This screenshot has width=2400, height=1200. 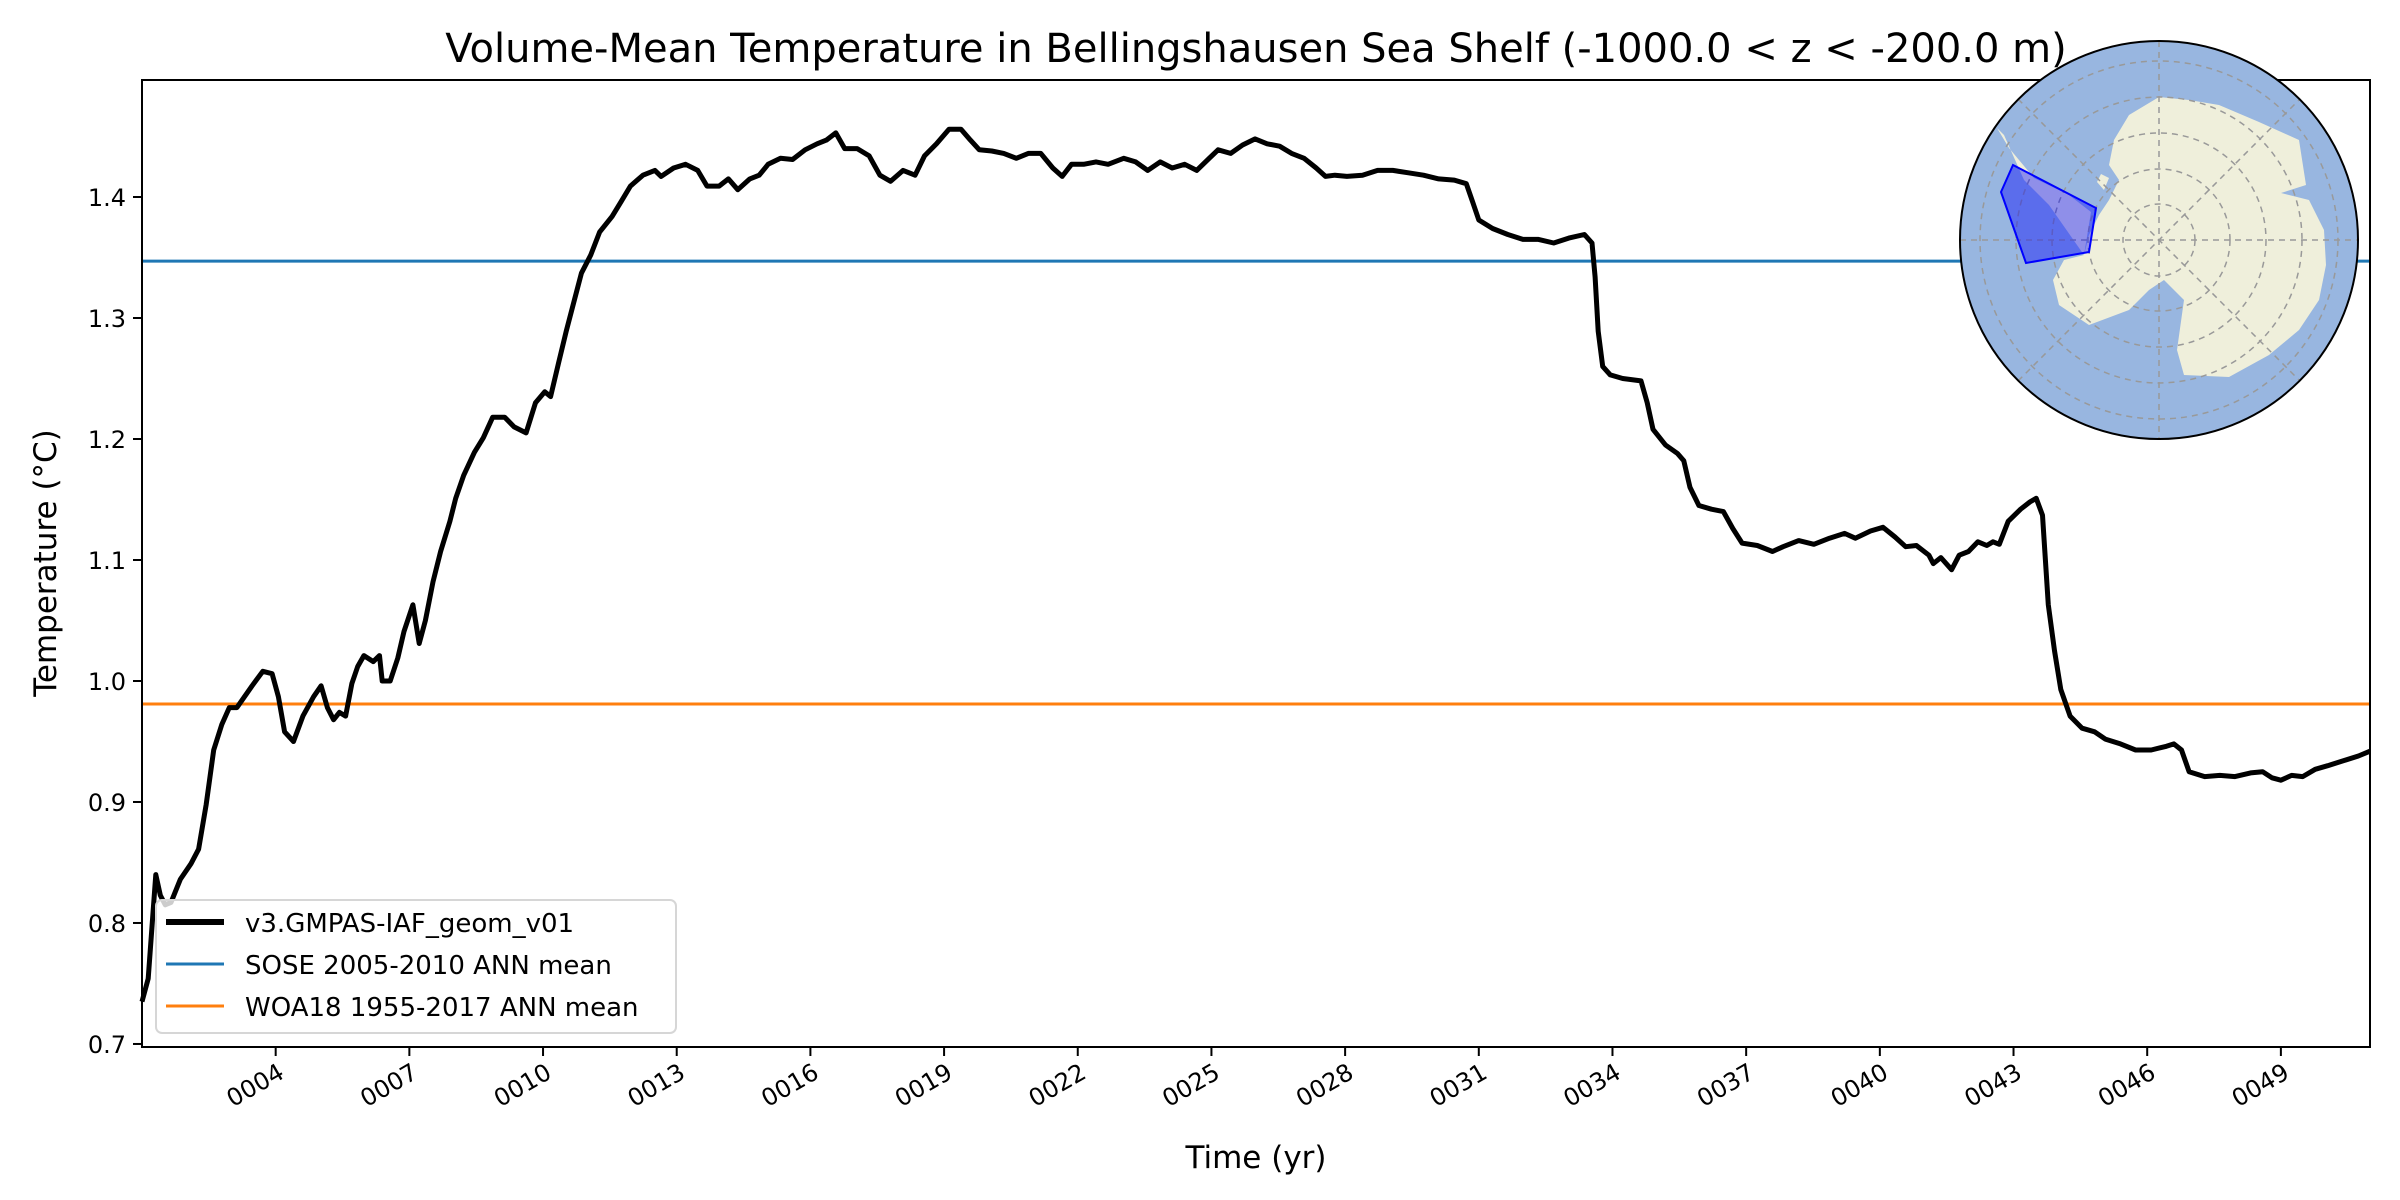 I want to click on inset-map-antarctica, so click(x=2159, y=240).